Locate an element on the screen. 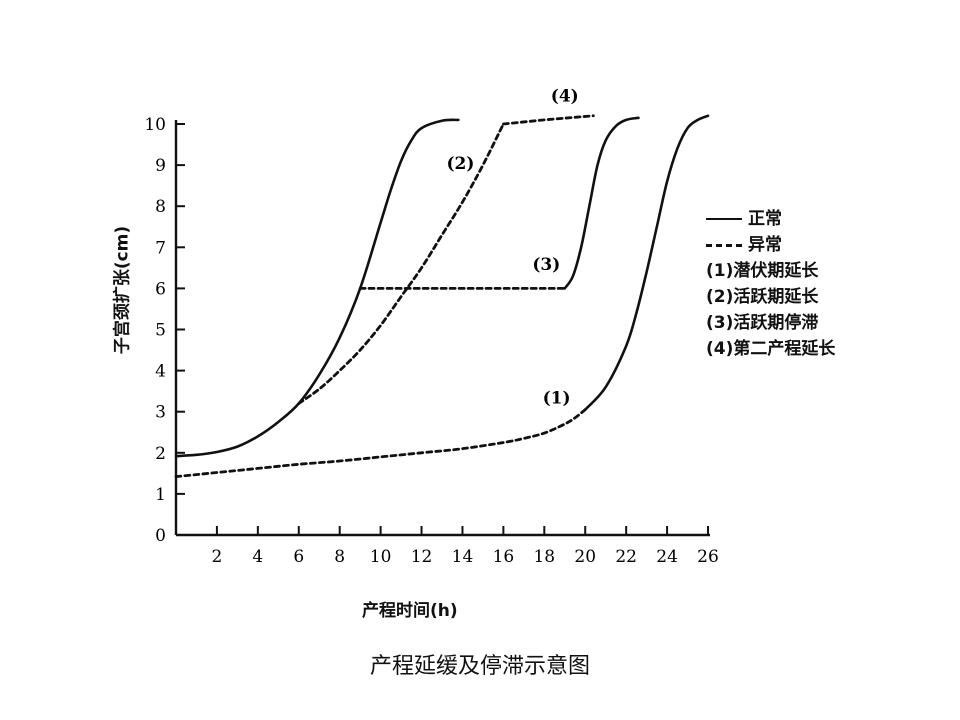 This screenshot has height=720, width=960. legend-label: (4)第二产程延长 is located at coordinates (771, 349).